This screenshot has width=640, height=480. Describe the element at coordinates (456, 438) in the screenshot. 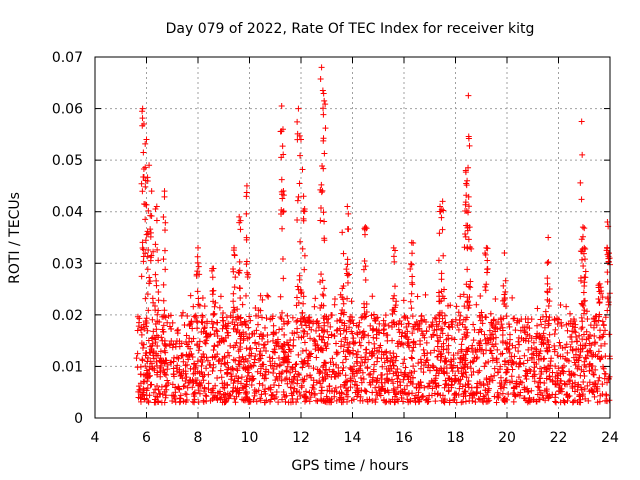

I see `x-tick-label: 18` at that location.